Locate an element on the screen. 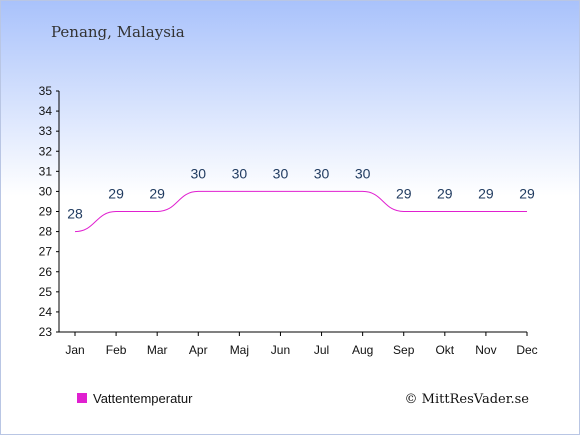 This screenshot has width=580, height=435. data-marks: 28 29 29 30 30 30 30 30 29 29 29 29 is located at coordinates (301, 199).